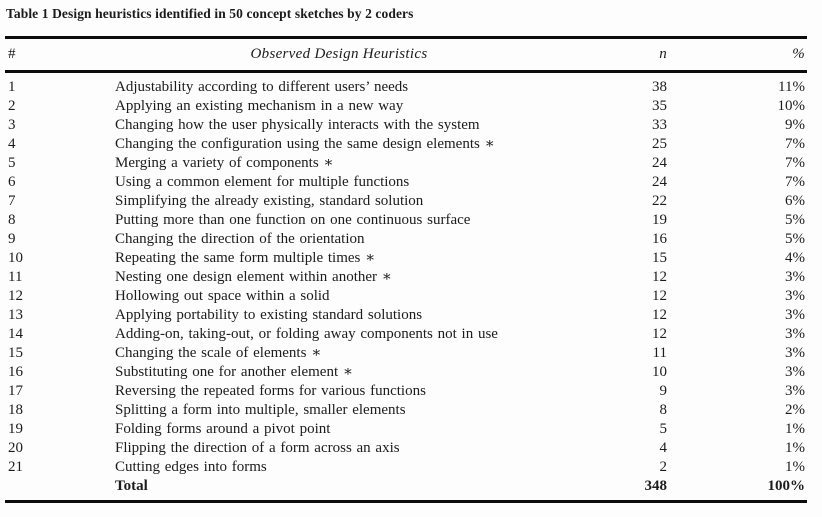 This screenshot has height=517, width=822. What do you see at coordinates (15, 429) in the screenshot?
I see `row-number: 19` at bounding box center [15, 429].